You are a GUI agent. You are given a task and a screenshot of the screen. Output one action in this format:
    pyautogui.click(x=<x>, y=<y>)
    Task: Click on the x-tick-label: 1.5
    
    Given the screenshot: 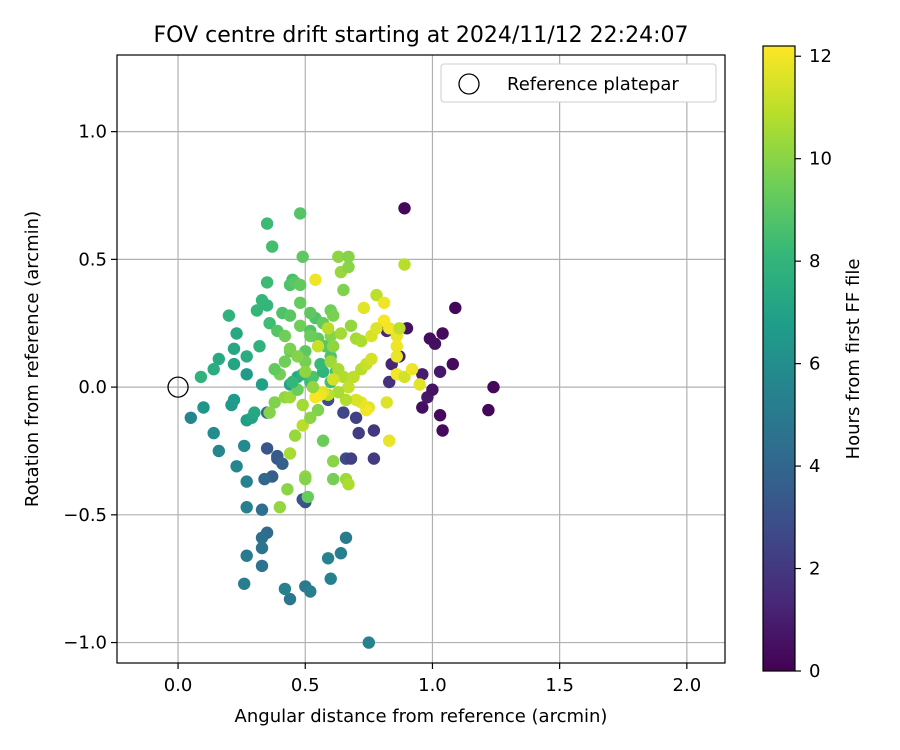 What is the action you would take?
    pyautogui.click(x=559, y=685)
    